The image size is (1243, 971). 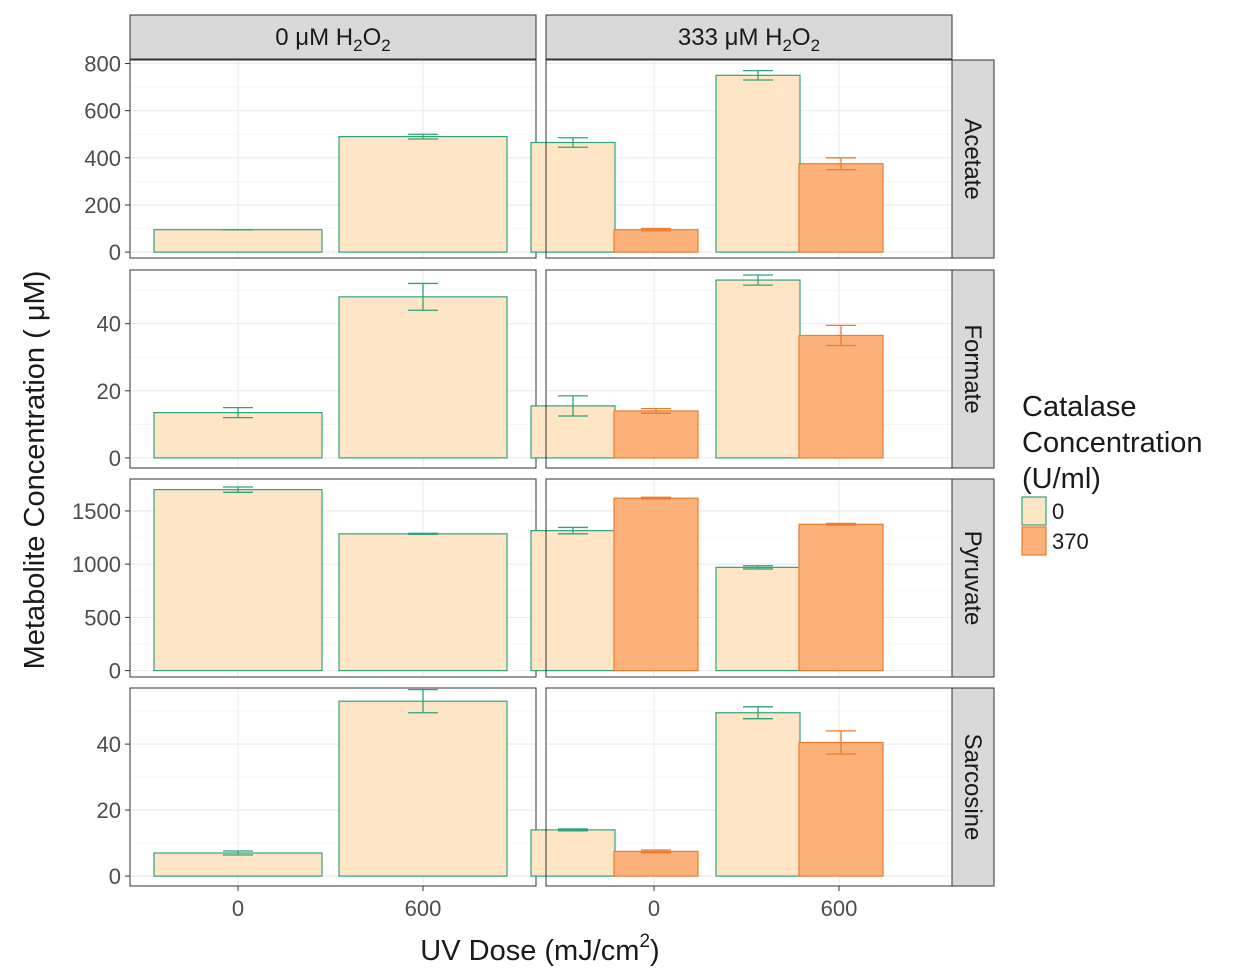 I want to click on y-tick-label: 1000, so click(x=96, y=564).